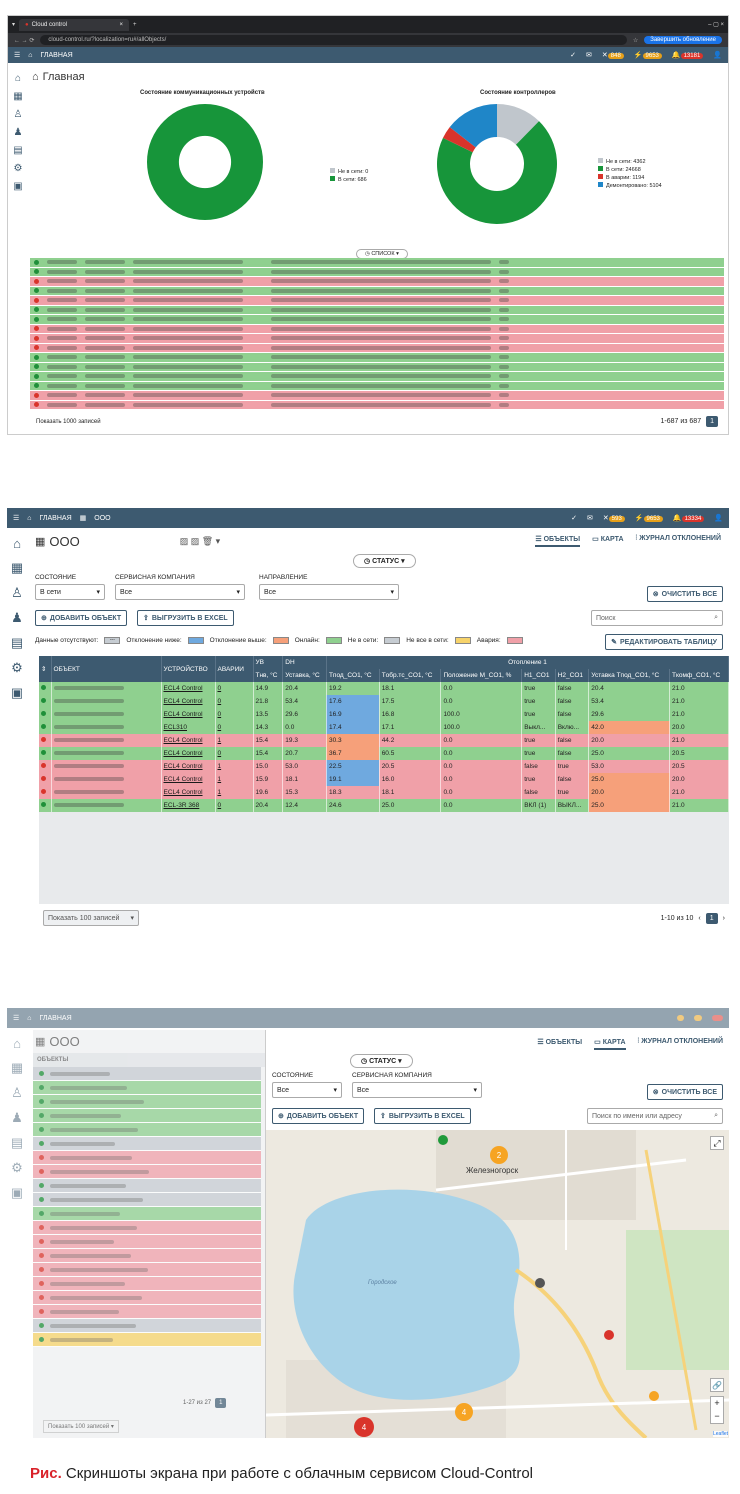 This screenshot has width=740, height=1494. Describe the element at coordinates (629, 675) in the screenshot. I see `col-ust-tpod: Уставка Tпод_CO1, °С` at that location.